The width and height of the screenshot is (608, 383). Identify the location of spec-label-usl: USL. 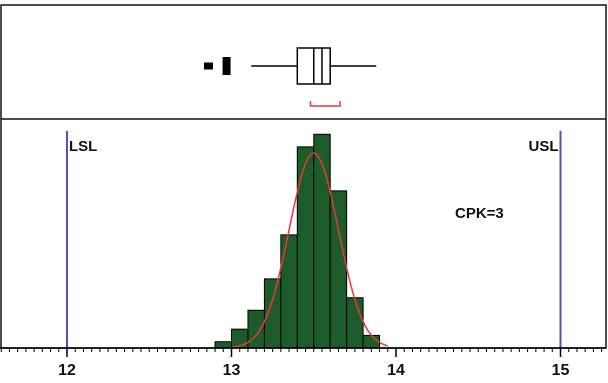
(544, 146).